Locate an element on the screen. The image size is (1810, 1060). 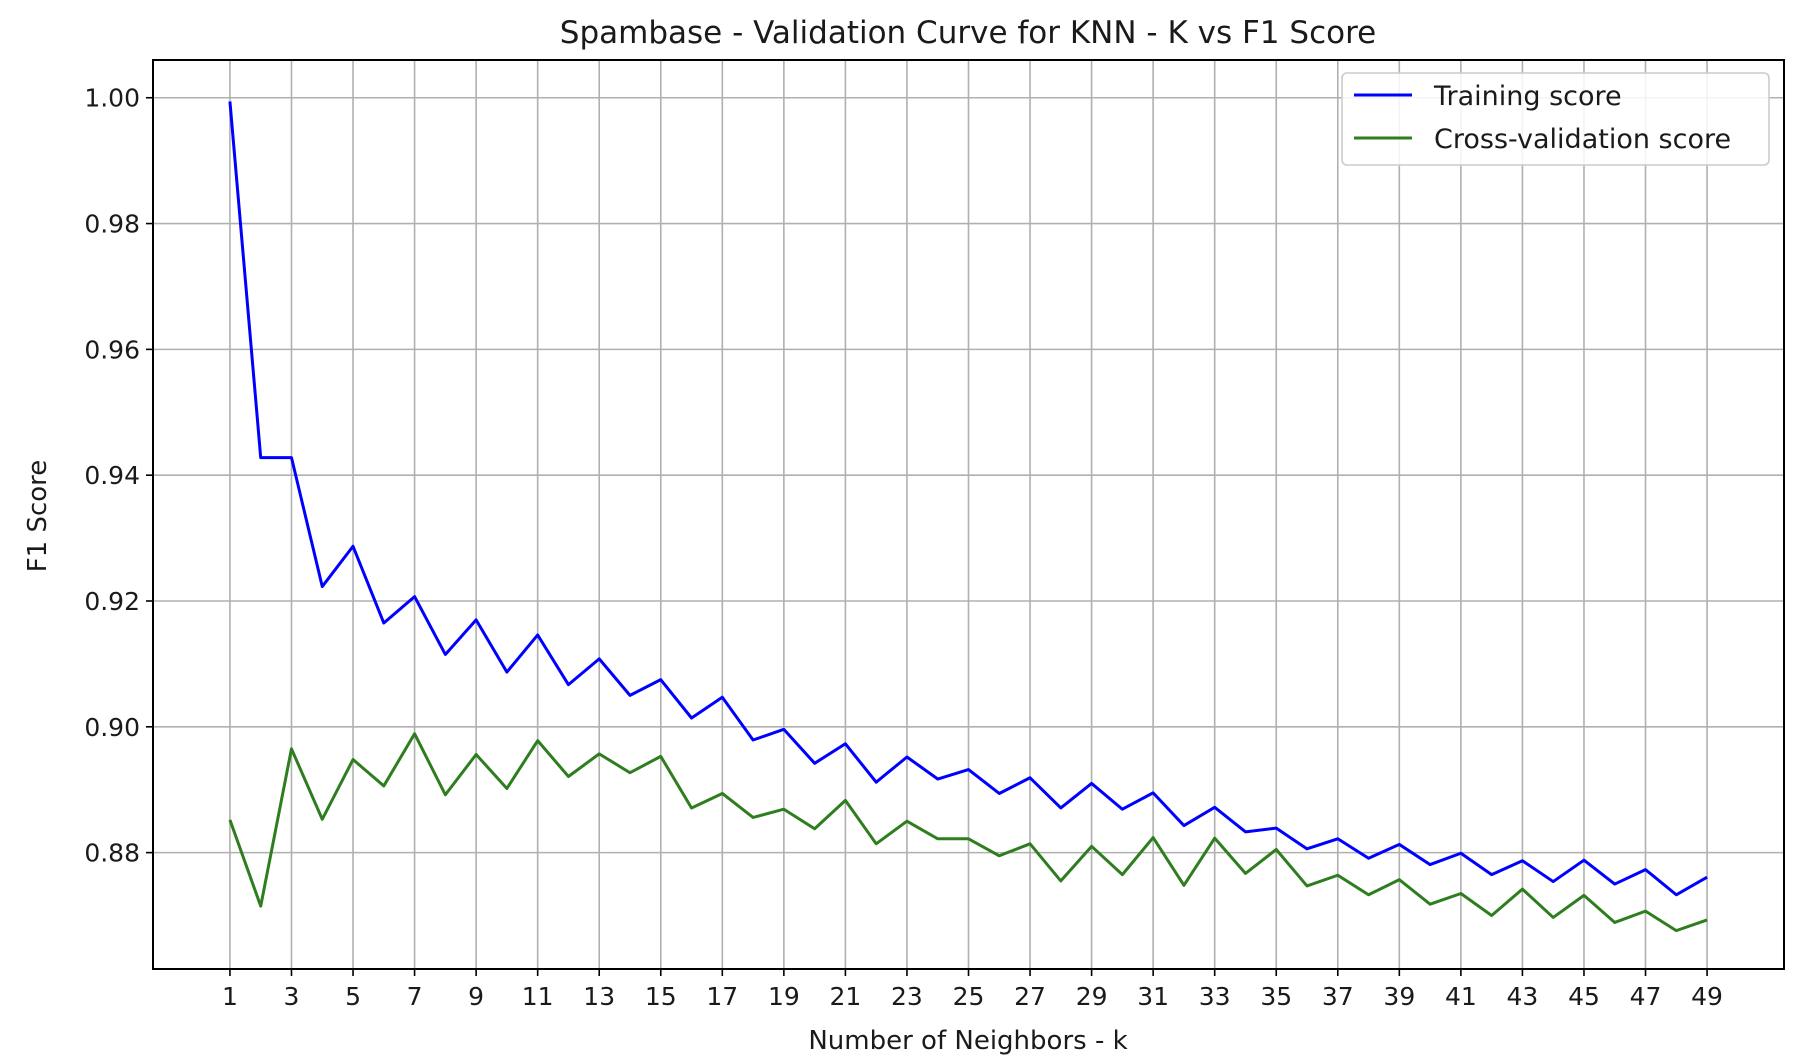
y-tick-label: 0.92 is located at coordinates (112, 601).